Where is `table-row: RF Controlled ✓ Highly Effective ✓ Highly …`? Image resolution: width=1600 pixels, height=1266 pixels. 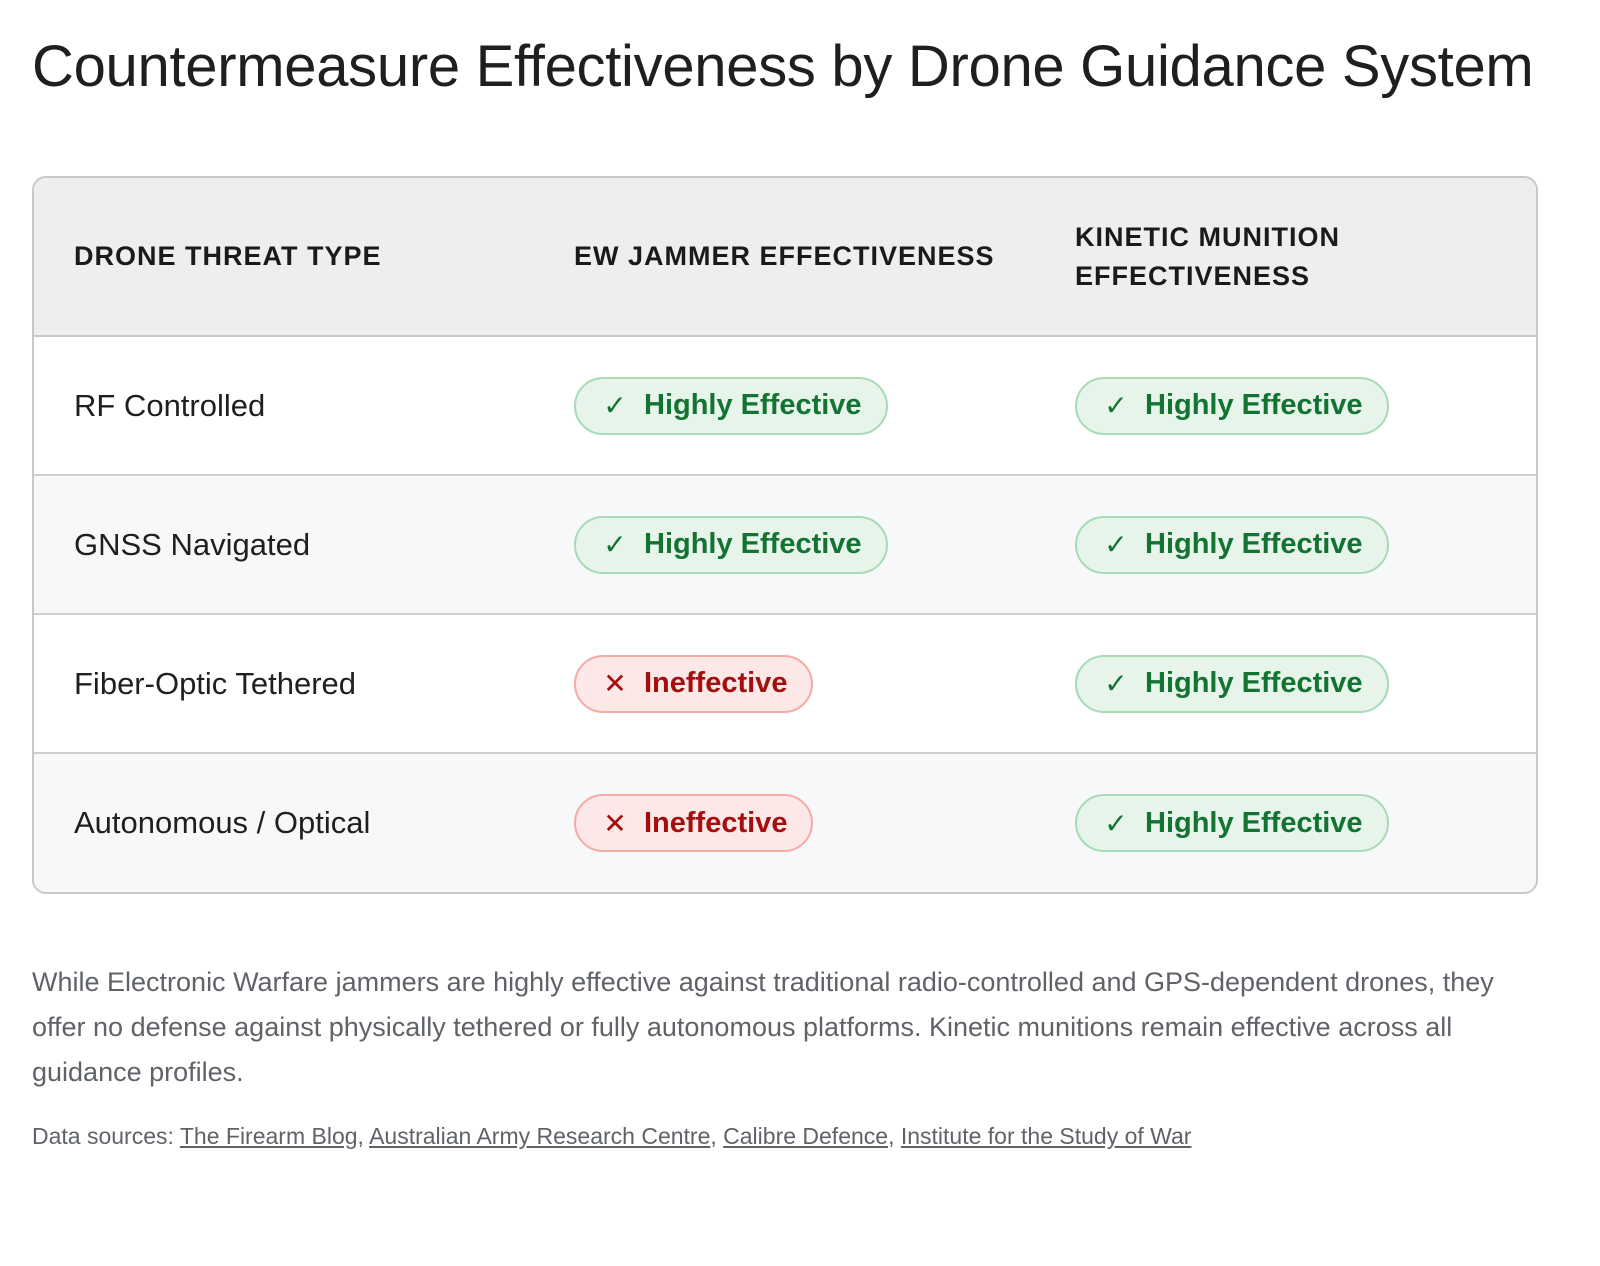
table-row: RF Controlled ✓ Highly Effective ✓ Highly … is located at coordinates (785, 406).